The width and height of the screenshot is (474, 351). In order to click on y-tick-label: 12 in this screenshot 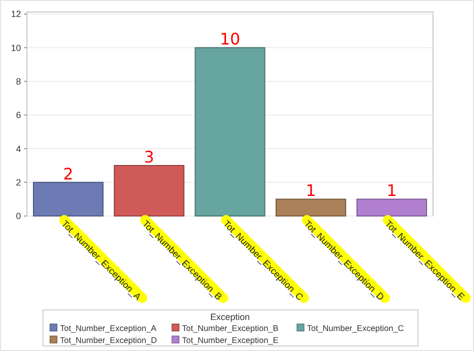, I will do `click(15, 14)`.